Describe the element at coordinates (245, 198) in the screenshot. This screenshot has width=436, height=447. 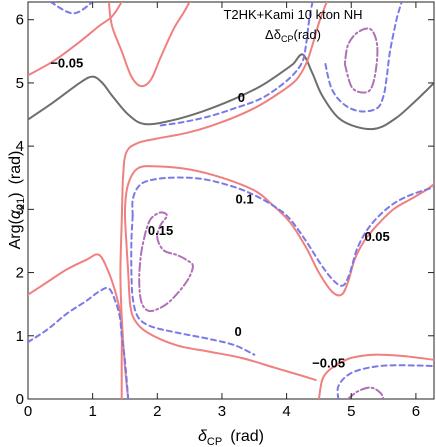
I see `contour-label-2: 0.1` at that location.